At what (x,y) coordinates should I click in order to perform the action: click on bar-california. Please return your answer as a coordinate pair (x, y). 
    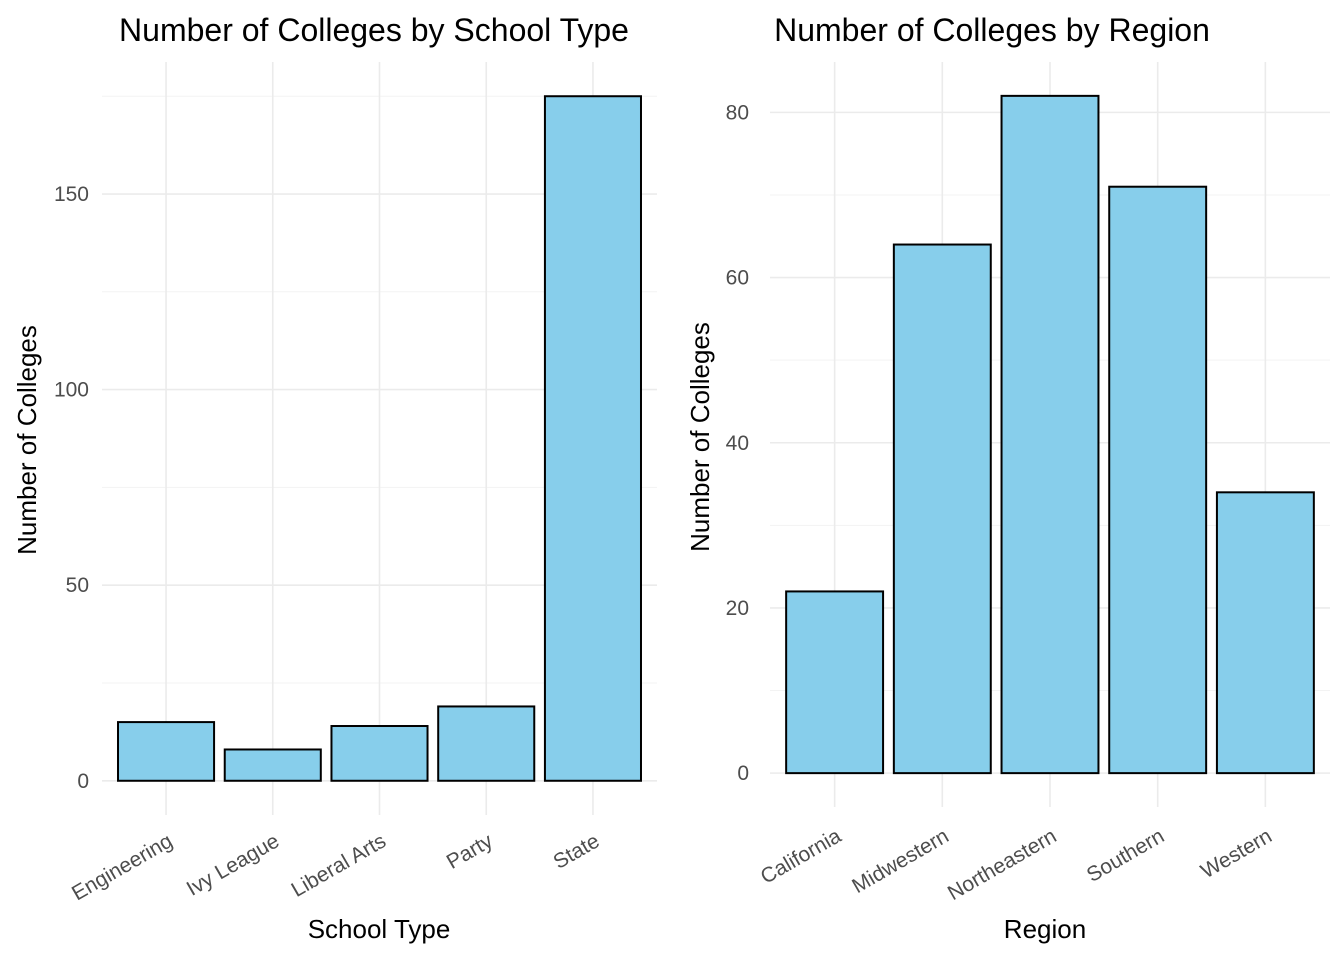
    Looking at the image, I should click on (835, 682).